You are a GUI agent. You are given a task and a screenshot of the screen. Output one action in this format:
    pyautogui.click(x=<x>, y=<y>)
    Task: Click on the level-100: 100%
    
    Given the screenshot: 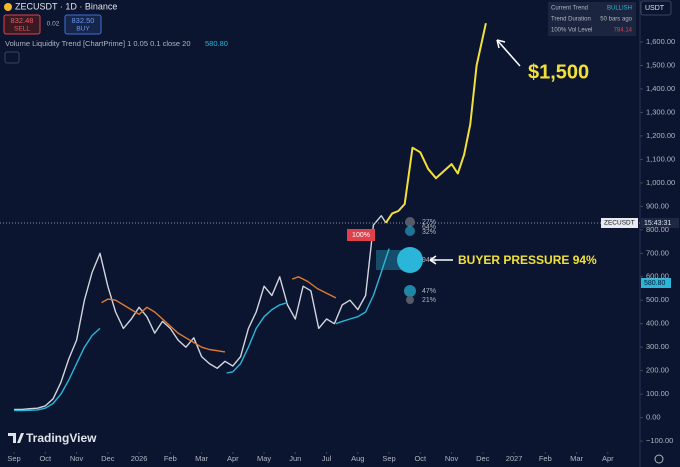 What is the action you would take?
    pyautogui.click(x=361, y=235)
    